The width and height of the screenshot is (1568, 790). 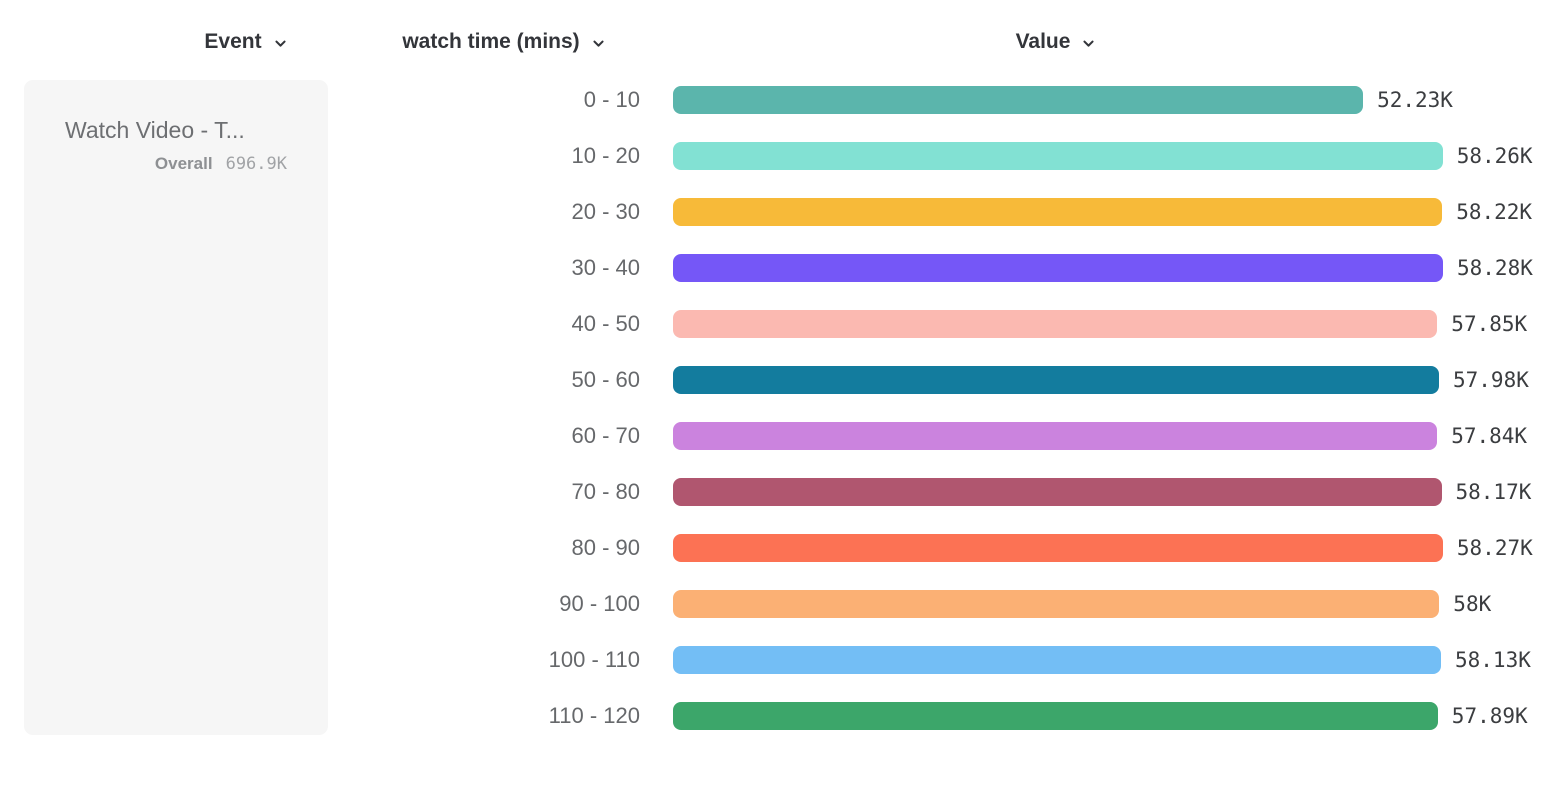 I want to click on overall-line: Overall 696.9K, so click(x=176, y=164).